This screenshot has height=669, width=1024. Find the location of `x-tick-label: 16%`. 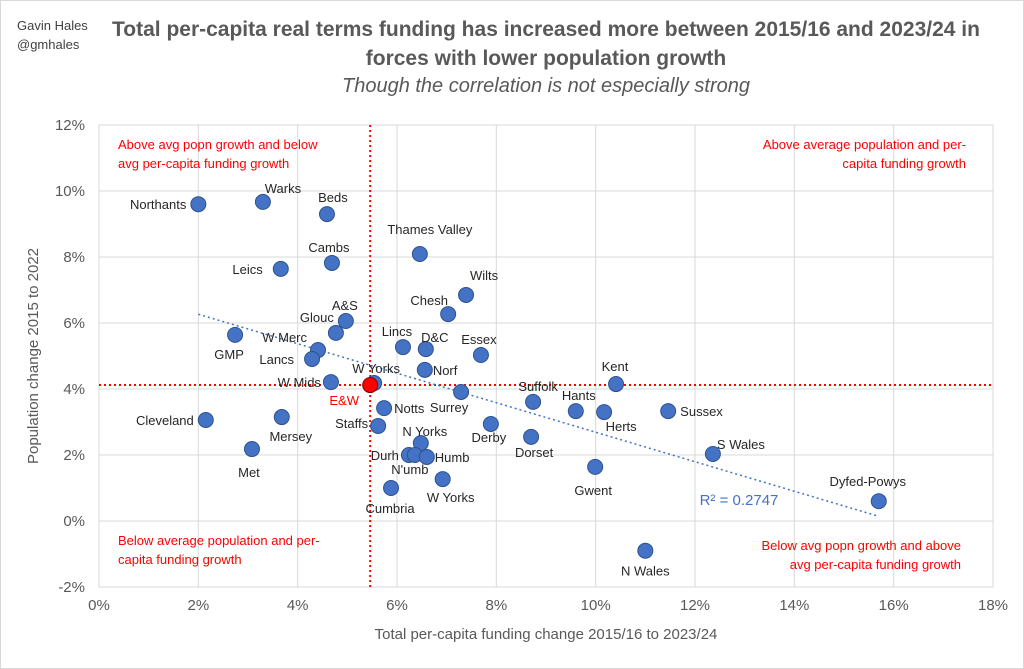

x-tick-label: 16% is located at coordinates (894, 605).